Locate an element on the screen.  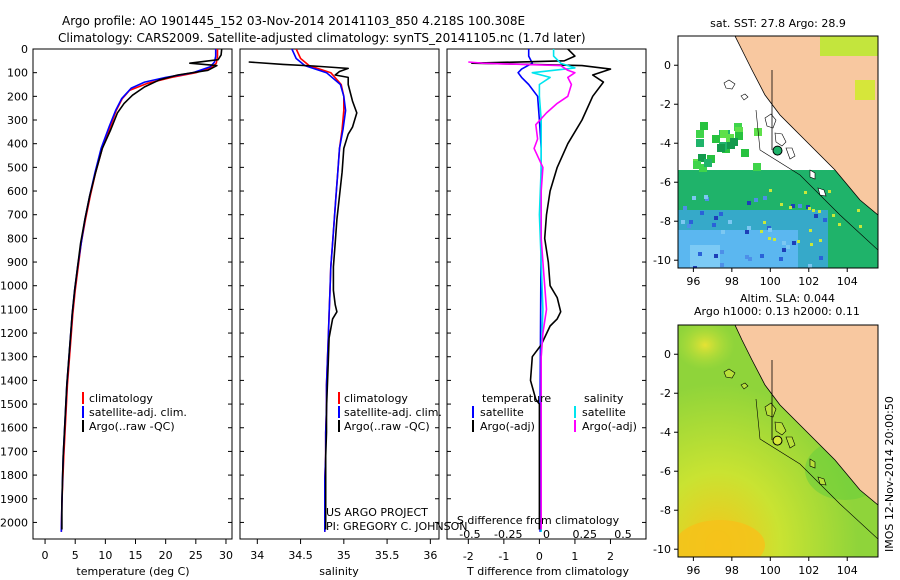
sst-map is located at coordinates (778, 152).